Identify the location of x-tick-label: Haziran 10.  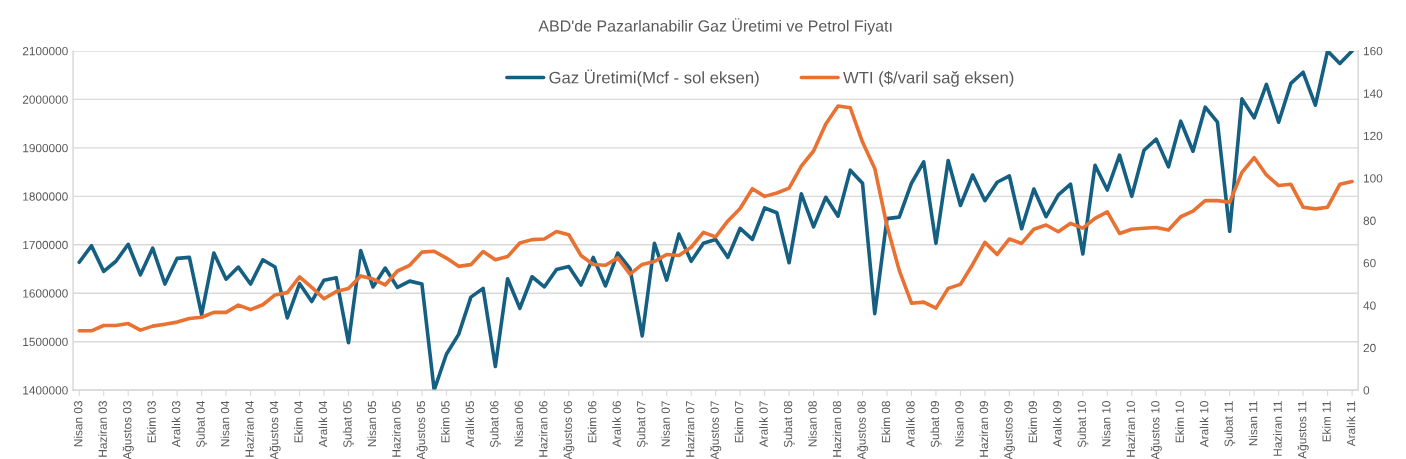
(1130, 429).